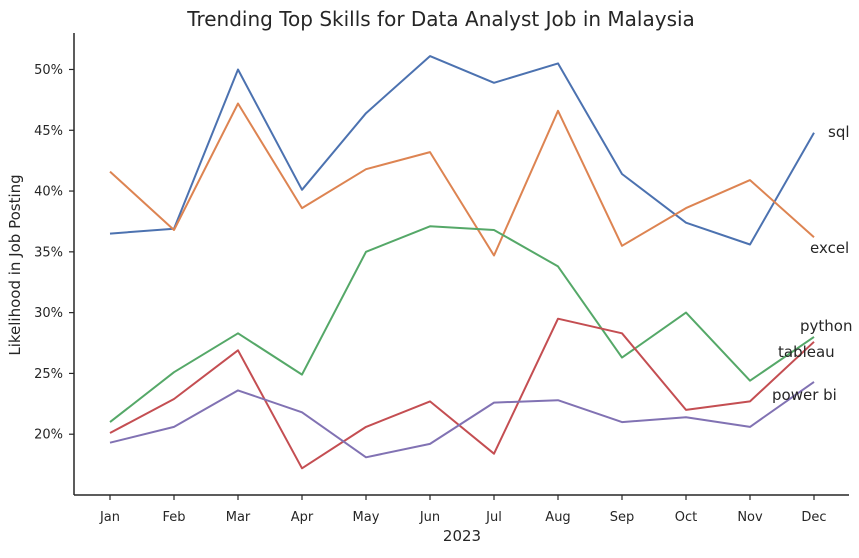  I want to click on x-tick-label: May, so click(366, 517).